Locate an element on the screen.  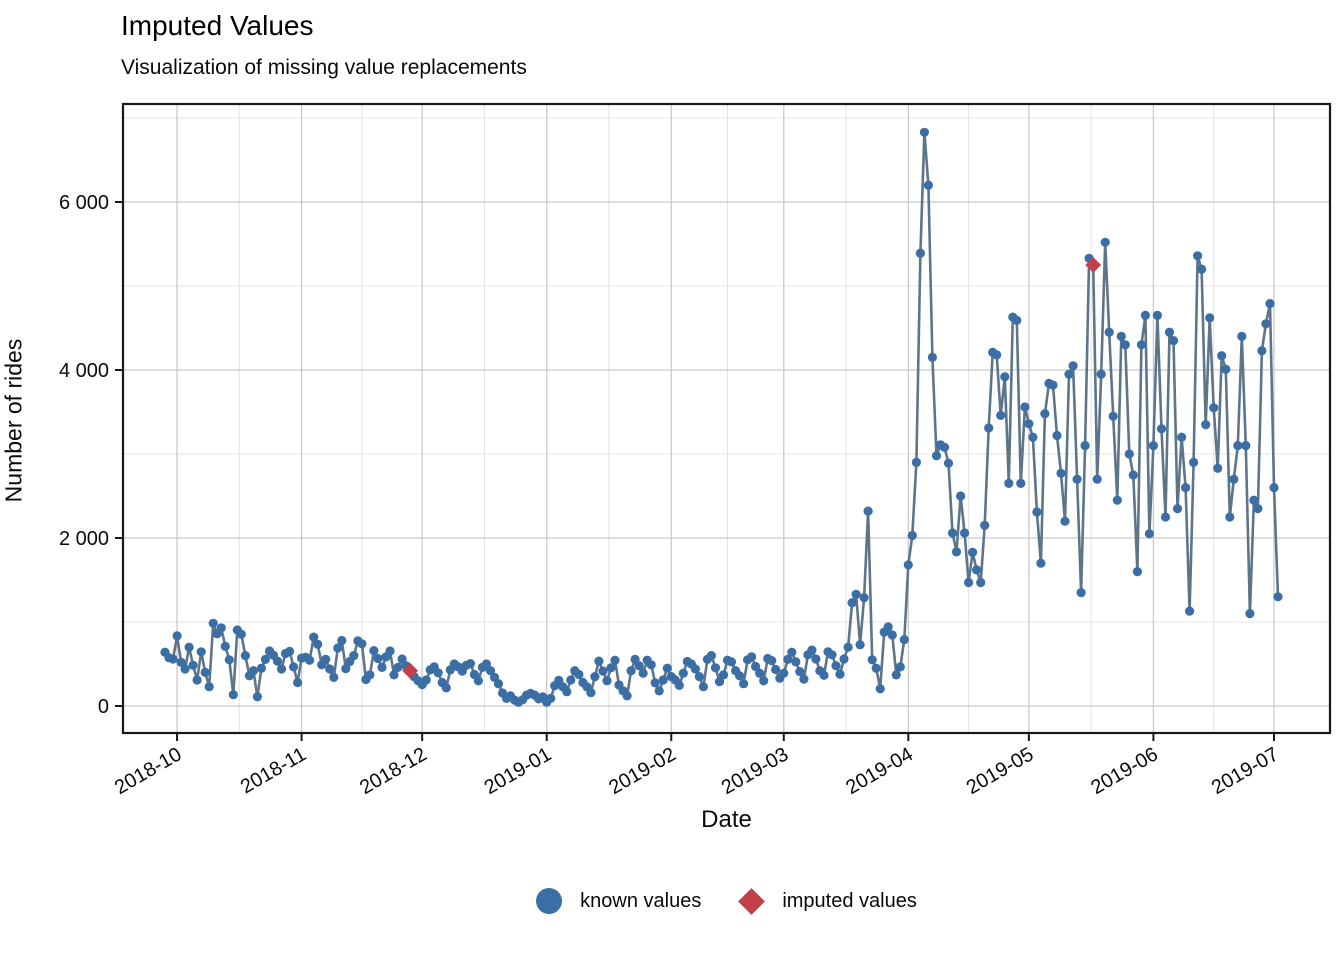
x-tick-label: 2018-10 is located at coordinates (148, 771).